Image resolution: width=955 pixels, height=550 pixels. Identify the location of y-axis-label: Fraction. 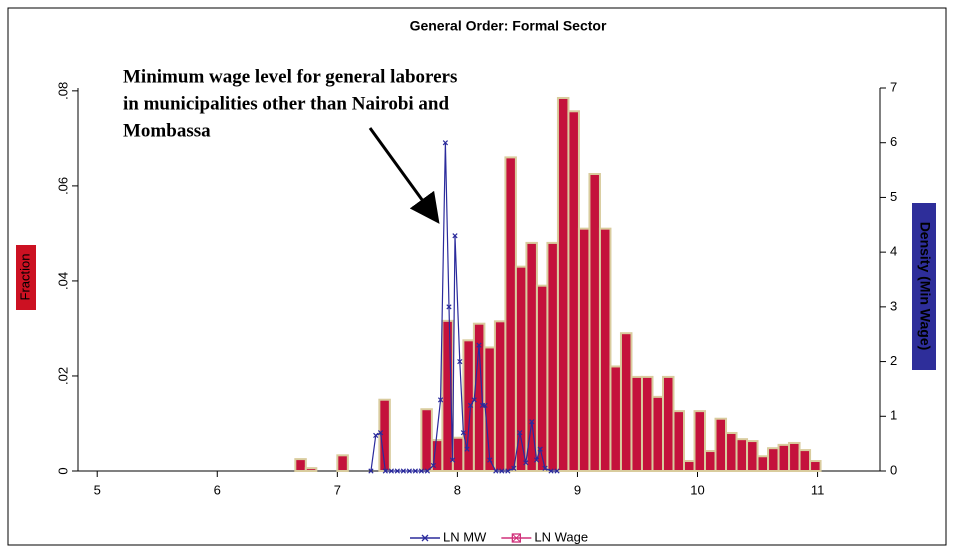
(24, 277).